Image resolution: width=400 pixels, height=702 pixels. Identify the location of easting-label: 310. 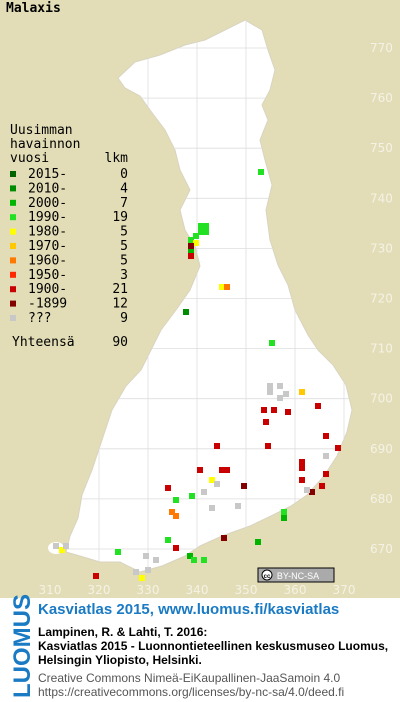
(50, 590).